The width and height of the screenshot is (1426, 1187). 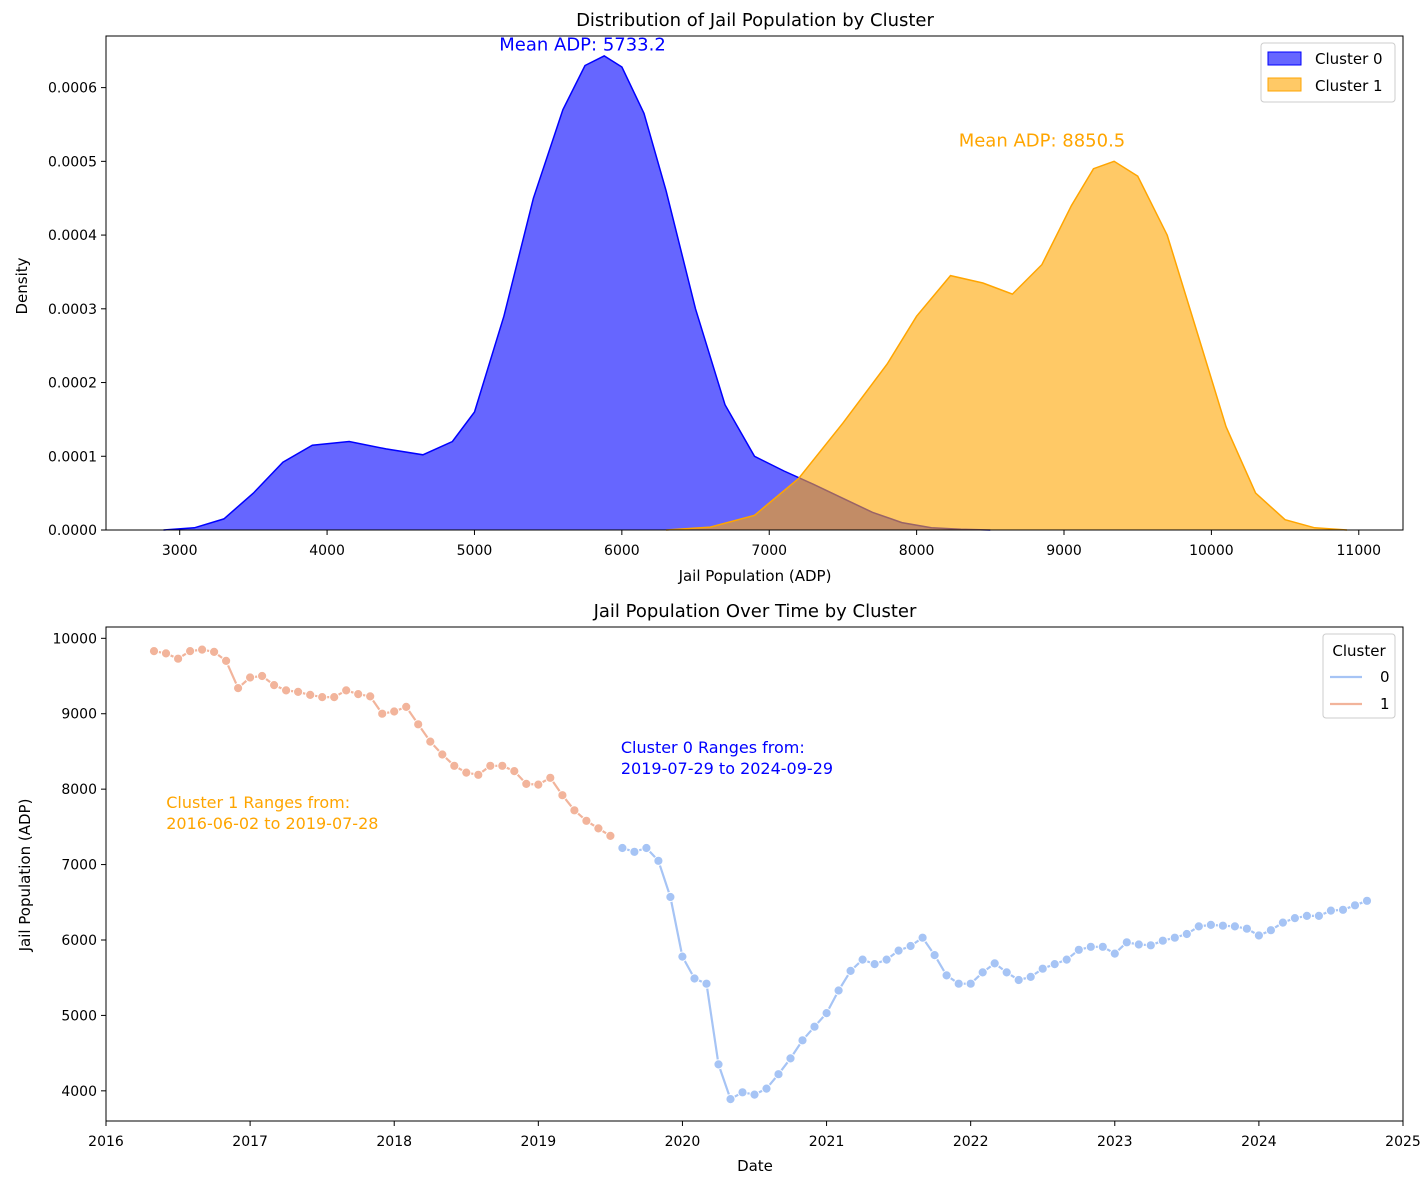 What do you see at coordinates (1385, 704) in the screenshot?
I see `legend-label-cluster-1: 1` at bounding box center [1385, 704].